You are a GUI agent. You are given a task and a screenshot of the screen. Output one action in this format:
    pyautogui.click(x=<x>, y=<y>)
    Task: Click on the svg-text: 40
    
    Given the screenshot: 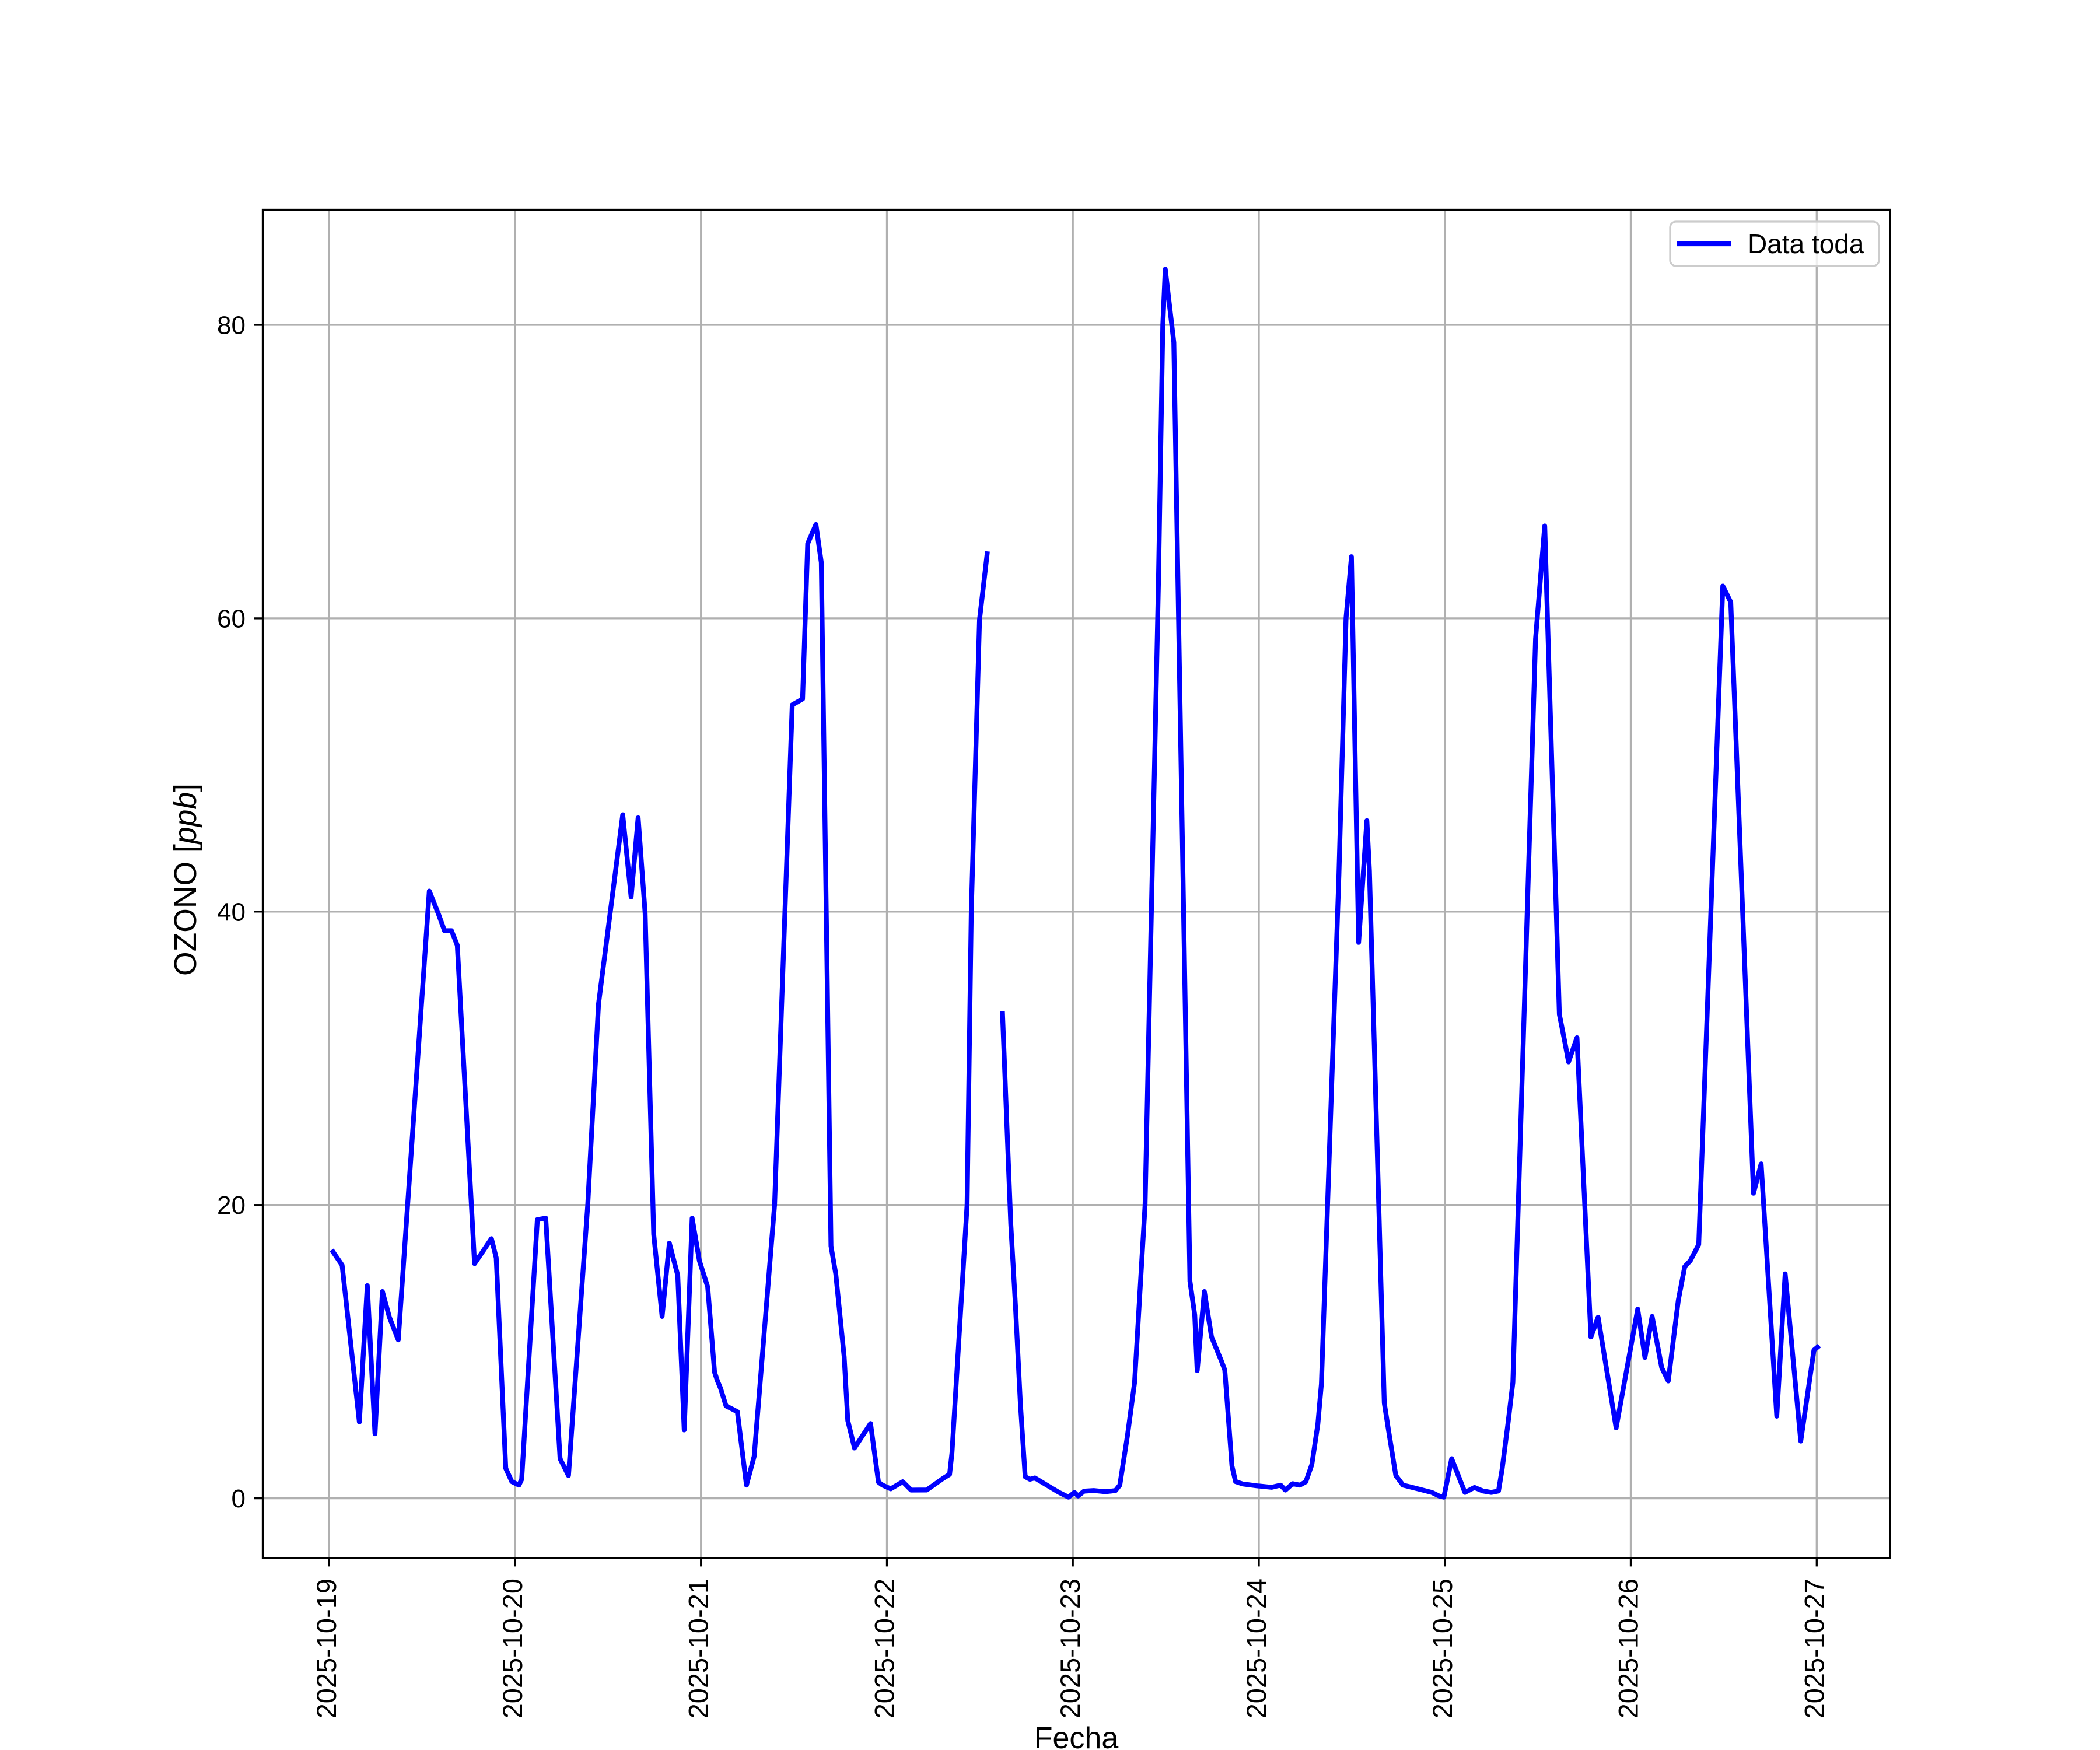 What is the action you would take?
    pyautogui.click(x=231, y=912)
    